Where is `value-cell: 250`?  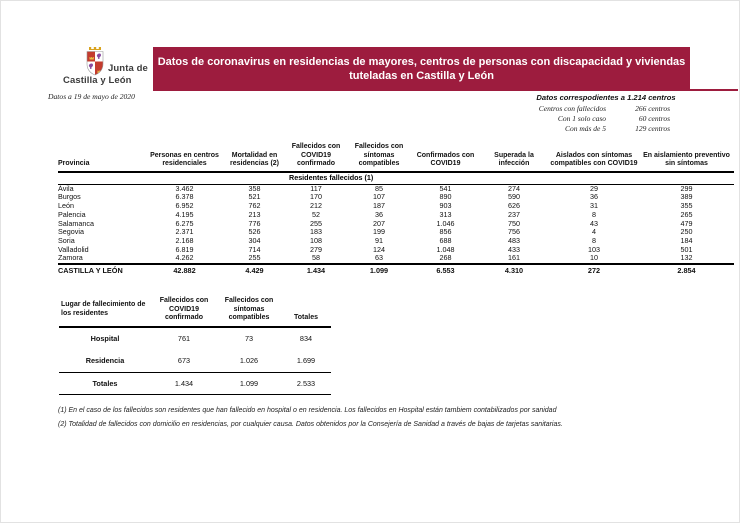
value-cell: 250 is located at coordinates (686, 232).